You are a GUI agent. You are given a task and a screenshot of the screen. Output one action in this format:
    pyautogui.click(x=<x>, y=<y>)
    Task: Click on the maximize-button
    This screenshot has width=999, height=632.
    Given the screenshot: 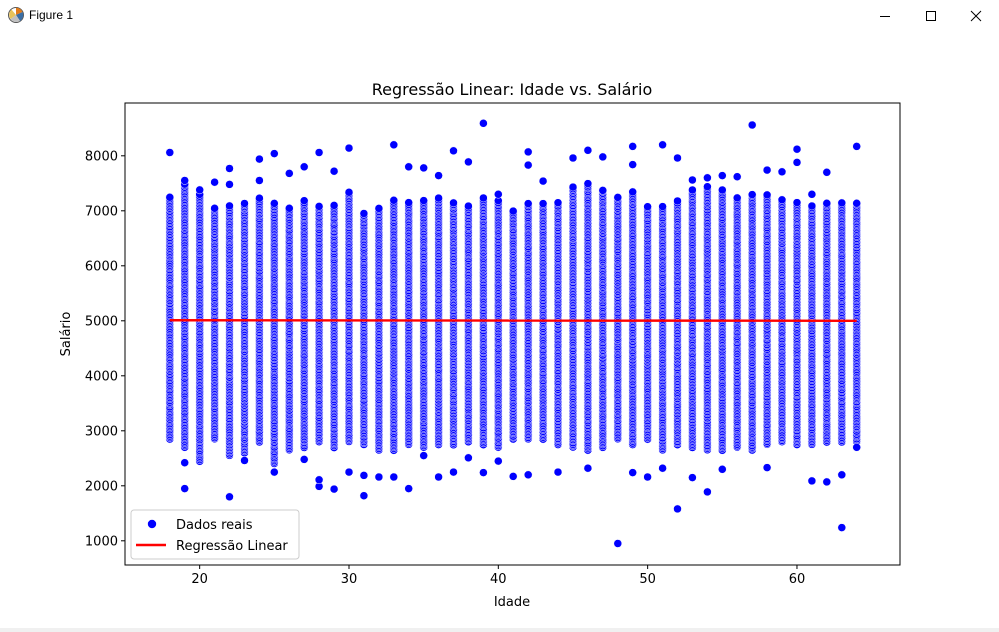 What is the action you would take?
    pyautogui.click(x=931, y=15)
    